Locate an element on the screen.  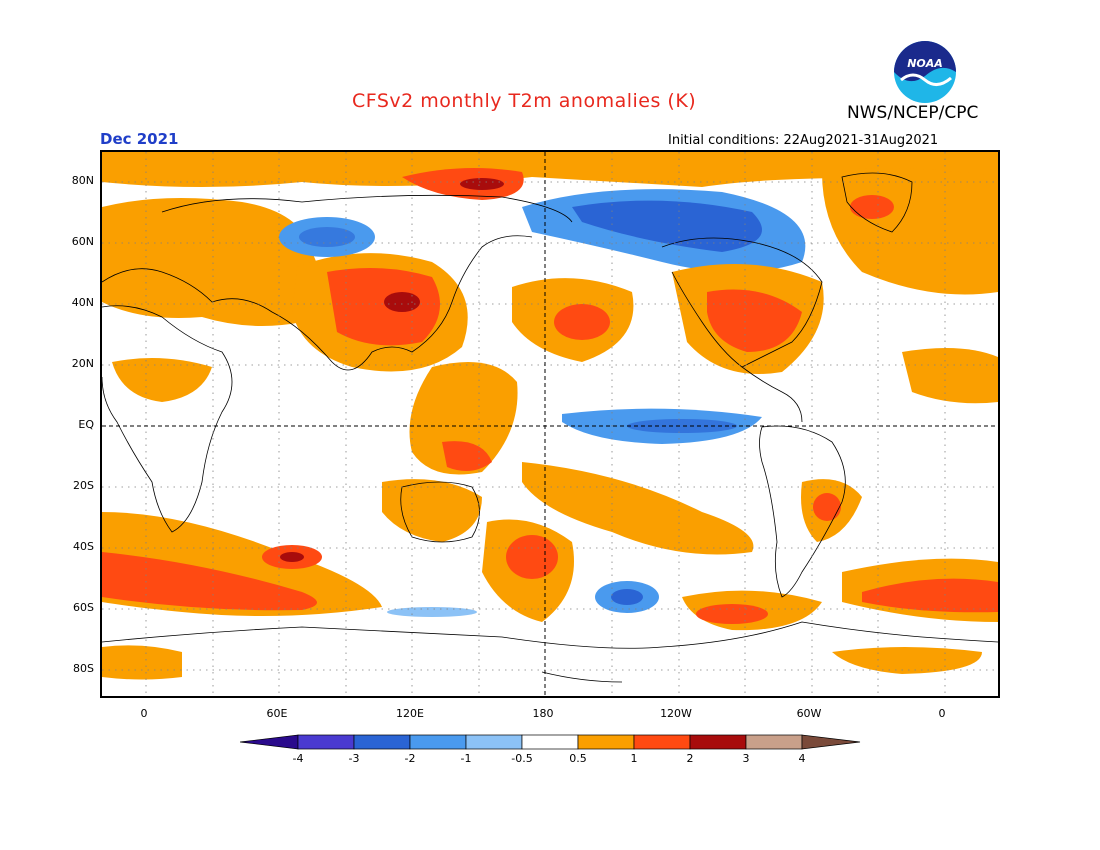
colorbar-tick-label: -2 is located at coordinates (410, 758).